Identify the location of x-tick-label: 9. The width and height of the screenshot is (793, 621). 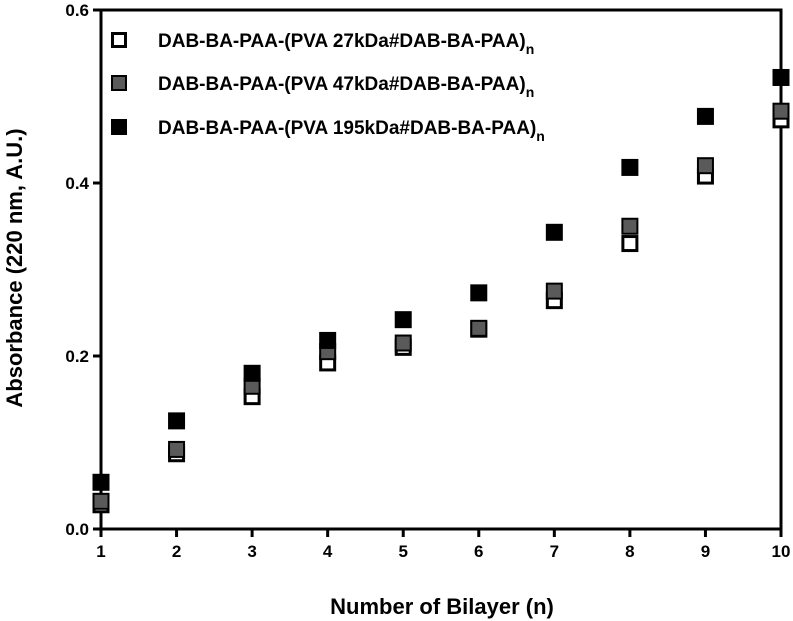
(705, 551).